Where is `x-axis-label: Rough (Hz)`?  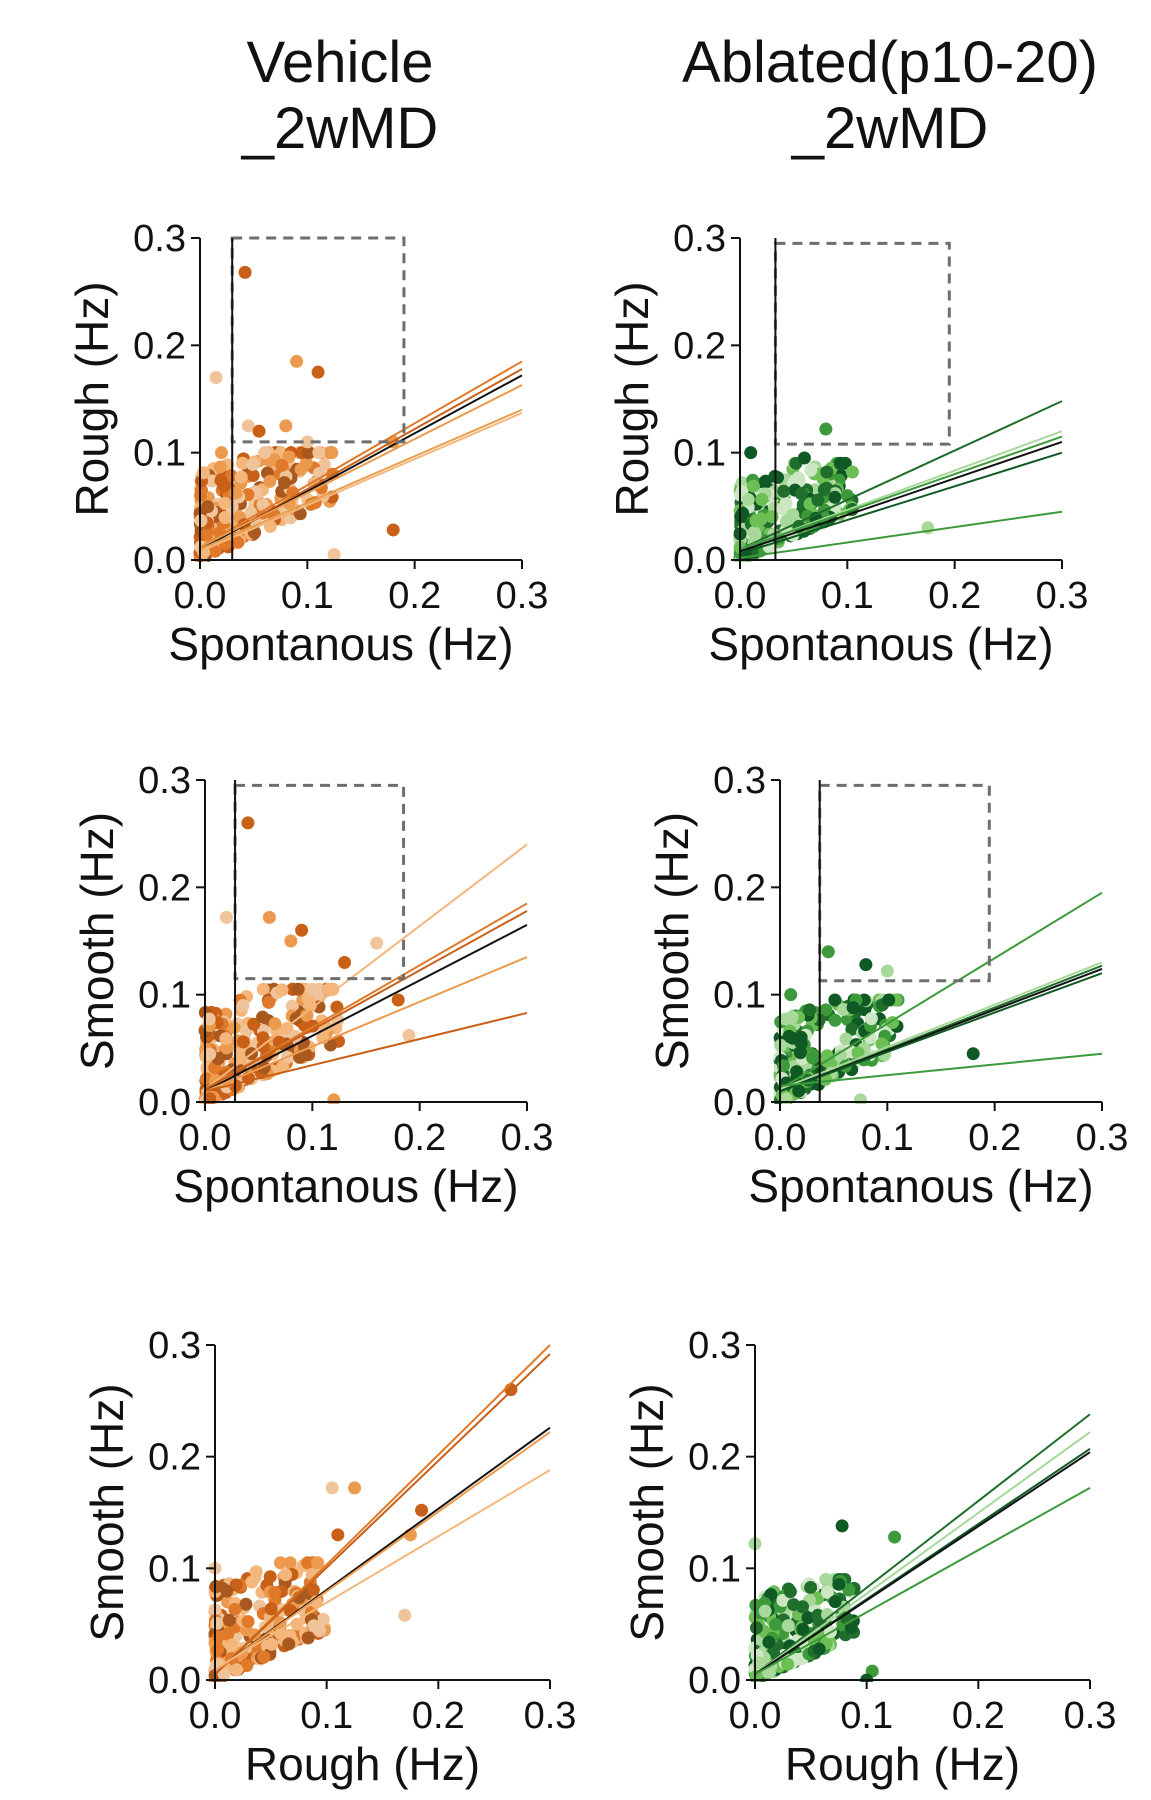 x-axis-label: Rough (Hz) is located at coordinates (362, 1764).